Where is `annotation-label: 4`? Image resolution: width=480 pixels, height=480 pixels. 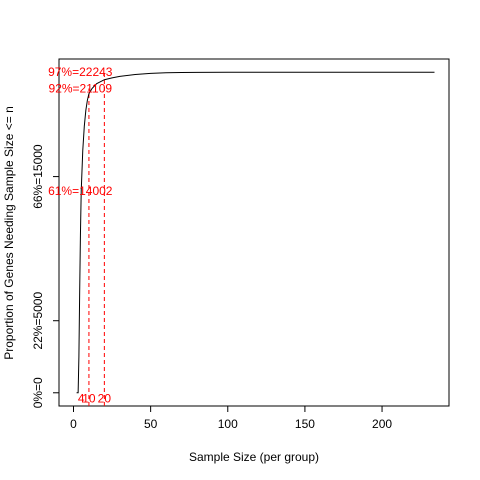
annotation-label: 4 is located at coordinates (81, 398).